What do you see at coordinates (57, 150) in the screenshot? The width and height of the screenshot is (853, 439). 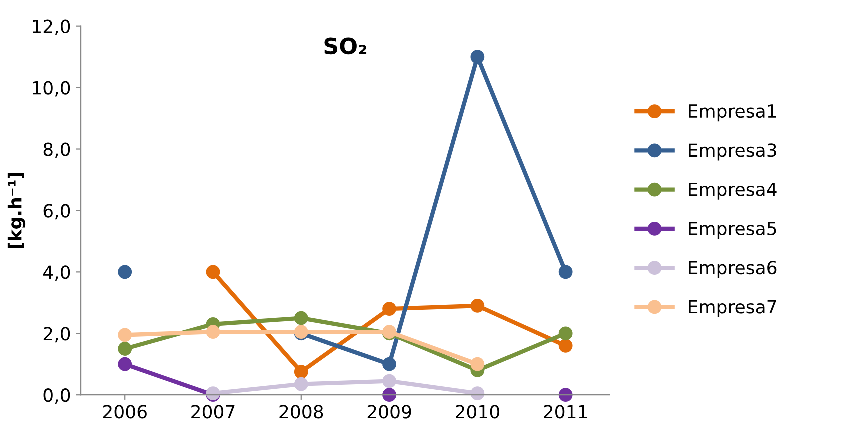 I see `y-tick-label: 8,0` at bounding box center [57, 150].